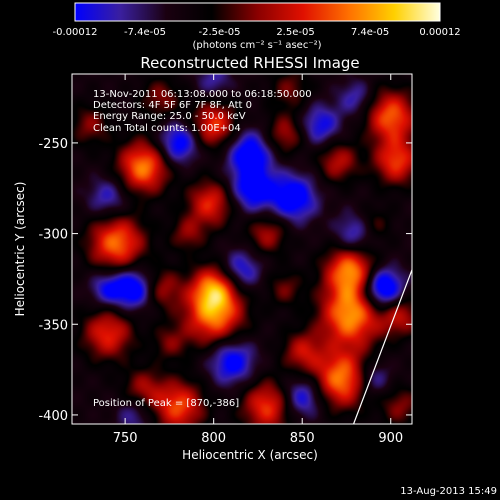 This screenshot has height=500, width=500. What do you see at coordinates (257, 12) in the screenshot?
I see `colorbar-bar` at bounding box center [257, 12].